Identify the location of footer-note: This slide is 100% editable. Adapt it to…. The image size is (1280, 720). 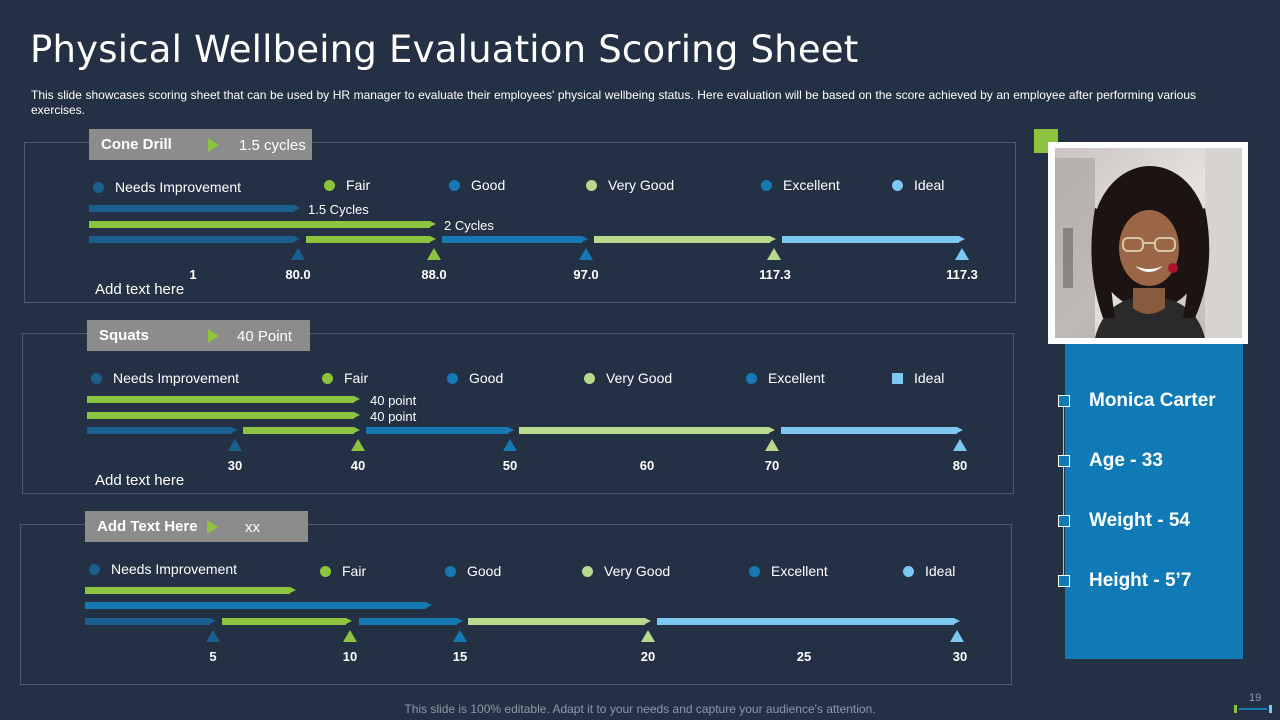
(640, 709).